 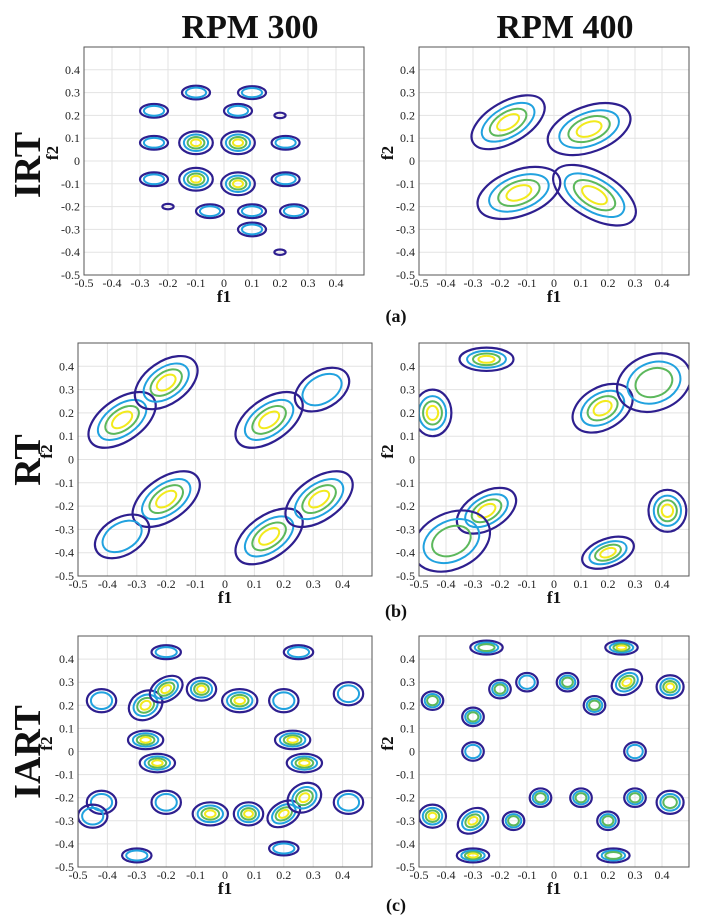 What do you see at coordinates (662, 584) in the screenshot?
I see `x-tick-label: 0.4` at bounding box center [662, 584].